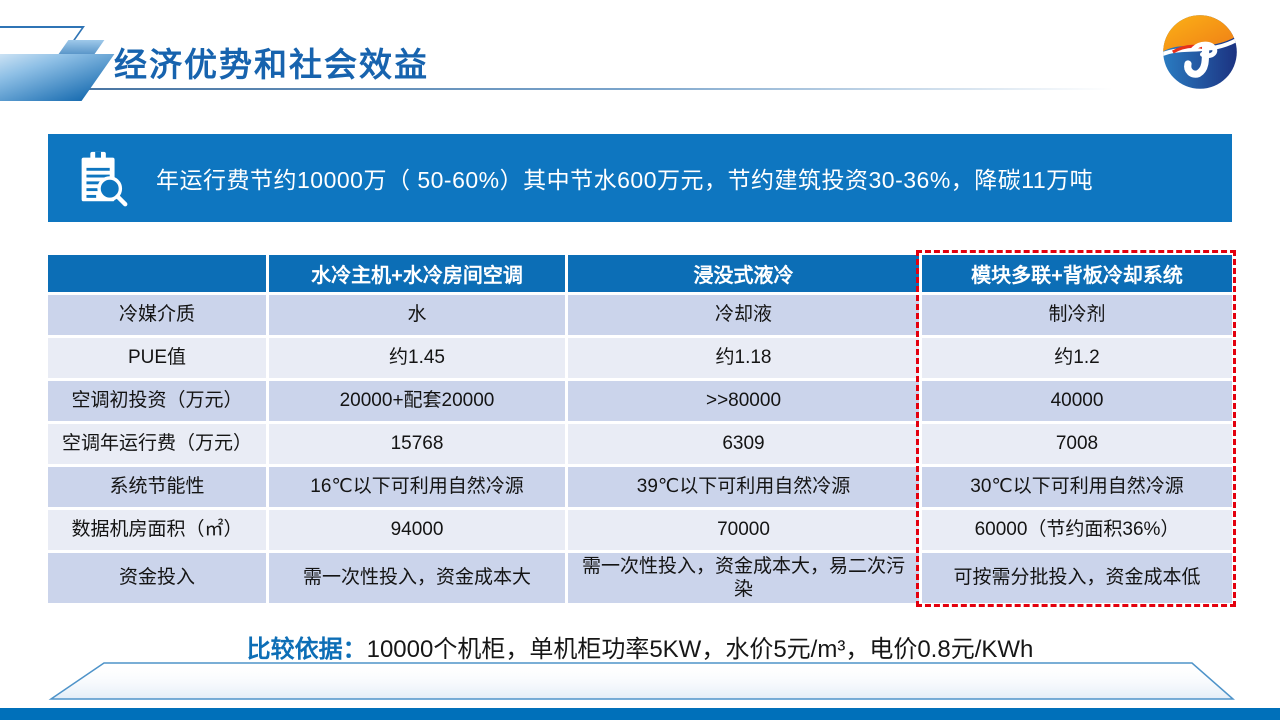 The width and height of the screenshot is (1280, 720). I want to click on row-label: 系统节能性, so click(157, 487).